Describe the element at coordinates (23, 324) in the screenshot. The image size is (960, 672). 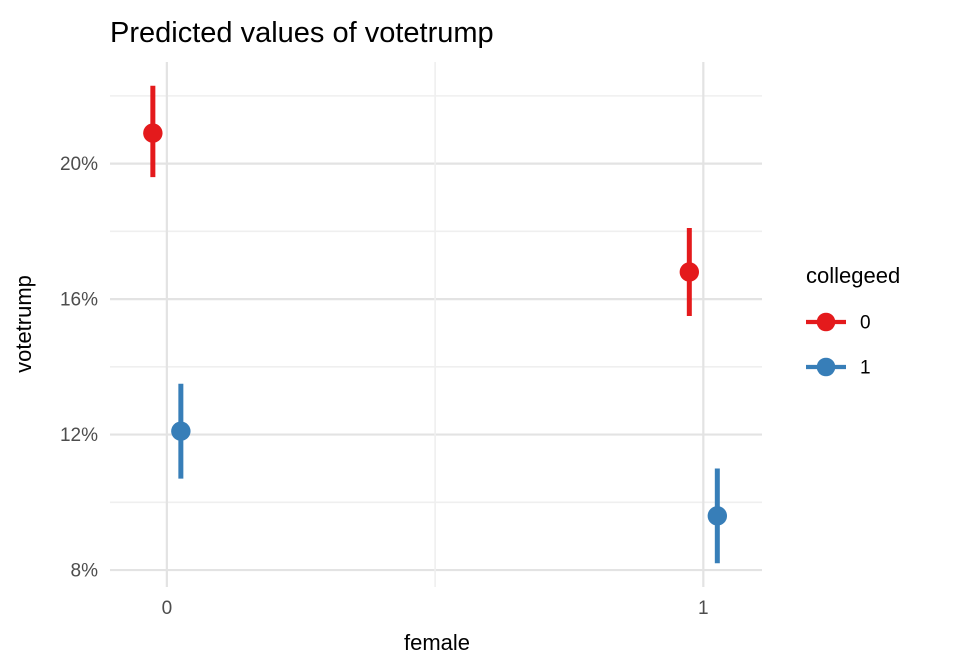
I see `y-axis-title: votetrump` at that location.